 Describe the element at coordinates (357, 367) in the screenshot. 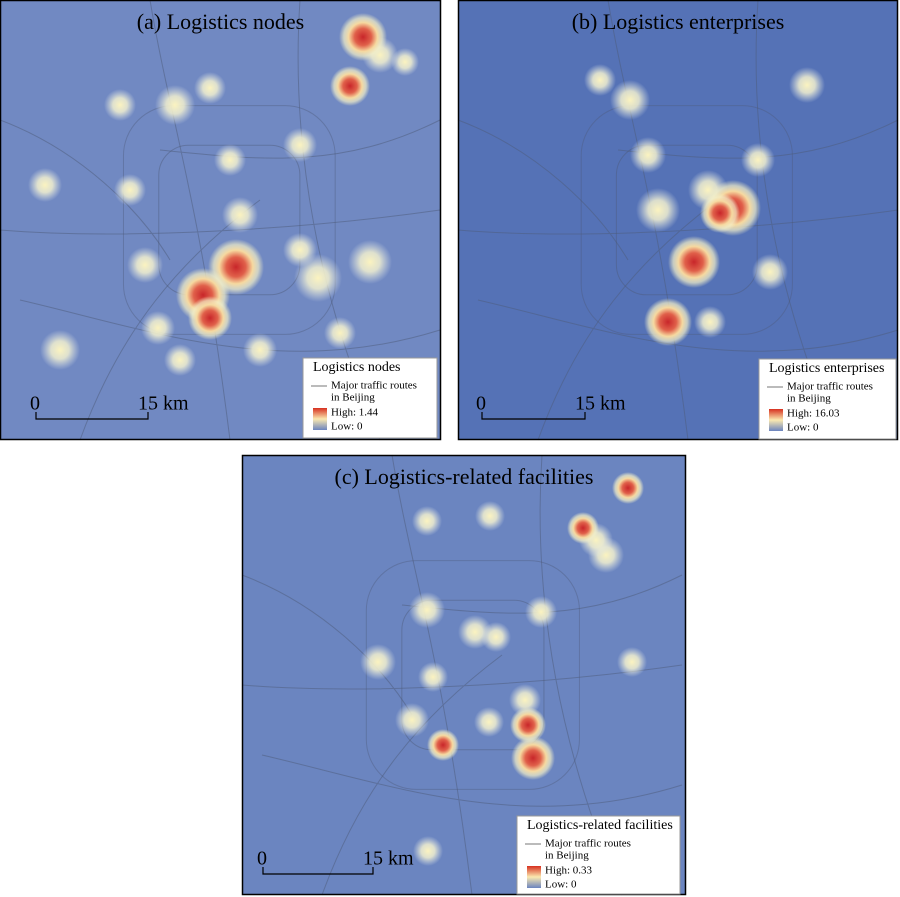

I see `legend-title: Logistics nodes` at that location.